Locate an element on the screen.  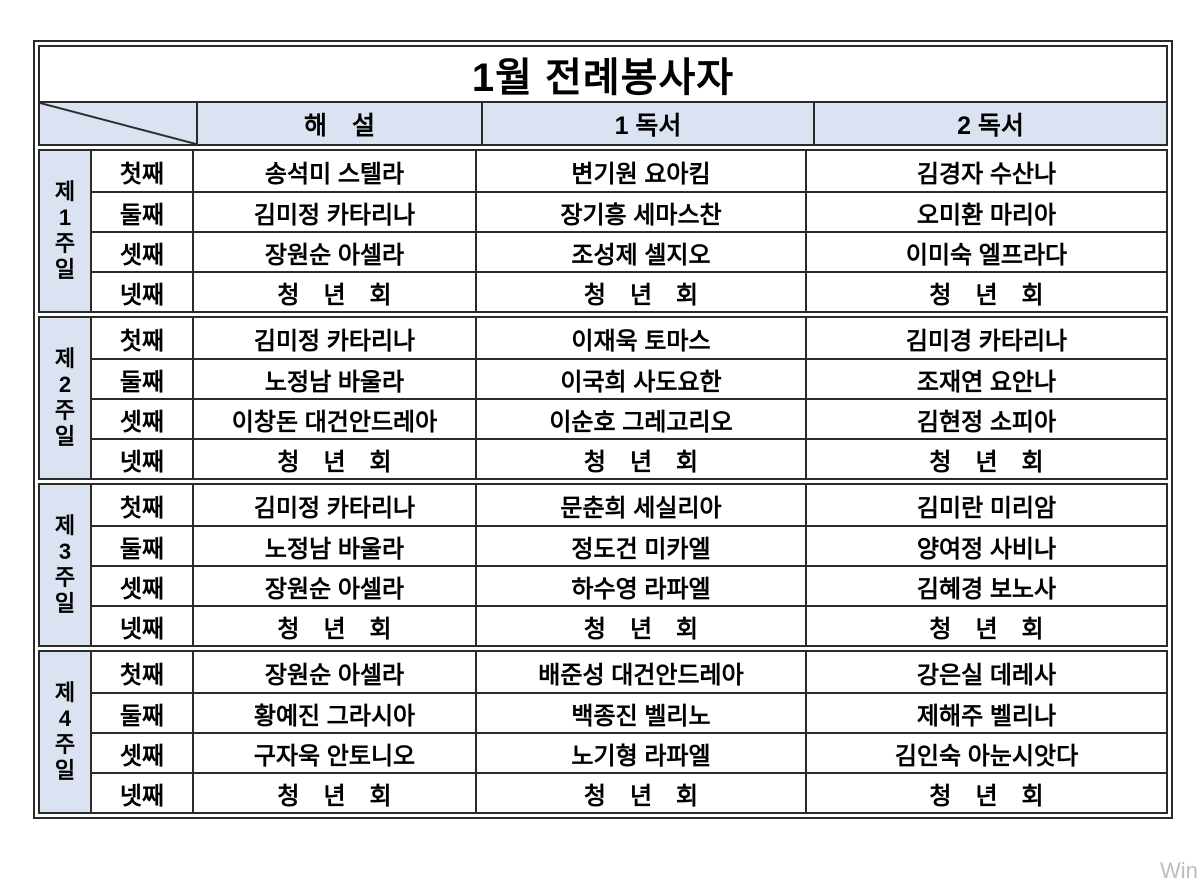
diagonal-corner-cell is located at coordinates (118, 123).